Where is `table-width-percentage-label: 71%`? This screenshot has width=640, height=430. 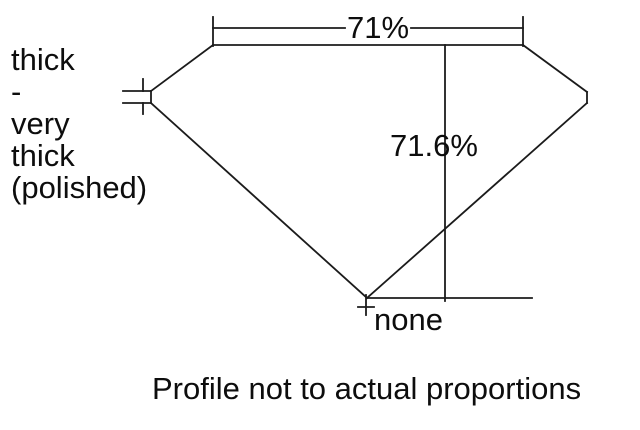
table-width-percentage-label: 71% is located at coordinates (378, 27).